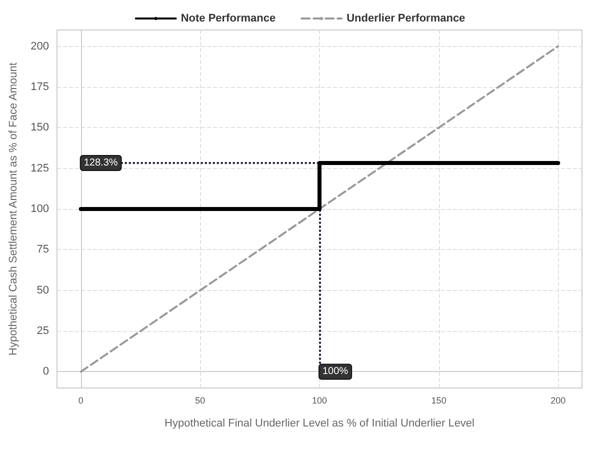 The width and height of the screenshot is (600, 450). Describe the element at coordinates (81, 401) in the screenshot. I see `x-tick-label: 0` at that location.